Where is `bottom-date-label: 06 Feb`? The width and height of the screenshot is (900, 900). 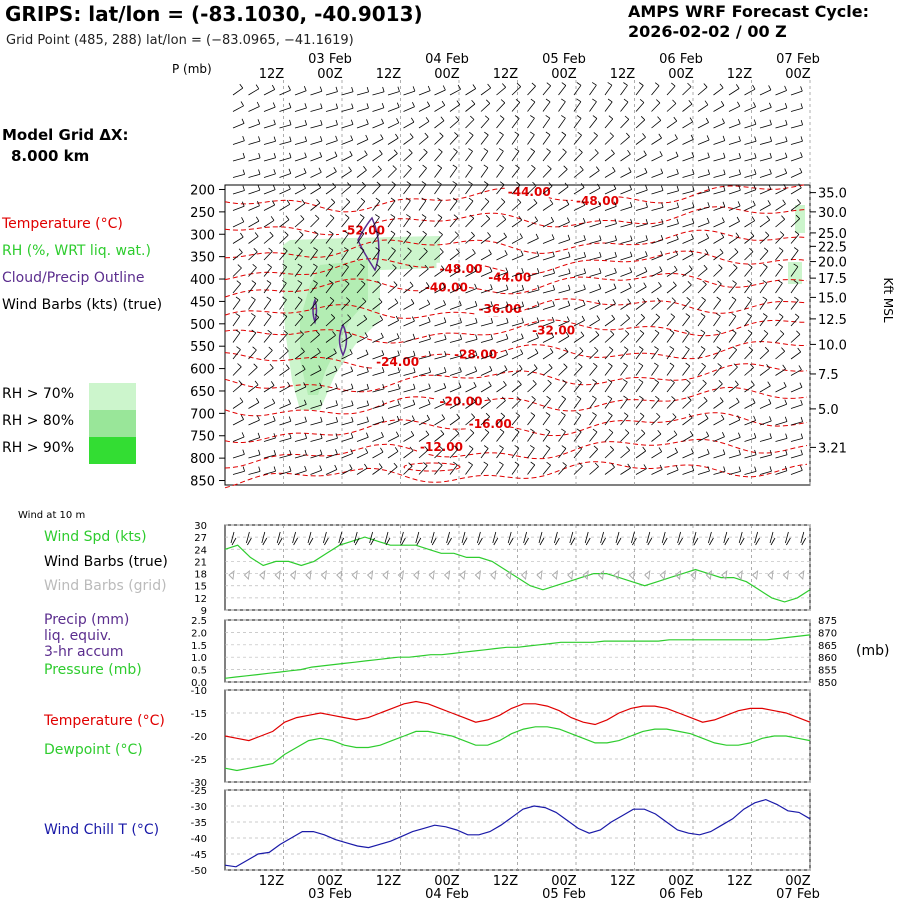
bottom-date-label: 06 Feb is located at coordinates (681, 893).